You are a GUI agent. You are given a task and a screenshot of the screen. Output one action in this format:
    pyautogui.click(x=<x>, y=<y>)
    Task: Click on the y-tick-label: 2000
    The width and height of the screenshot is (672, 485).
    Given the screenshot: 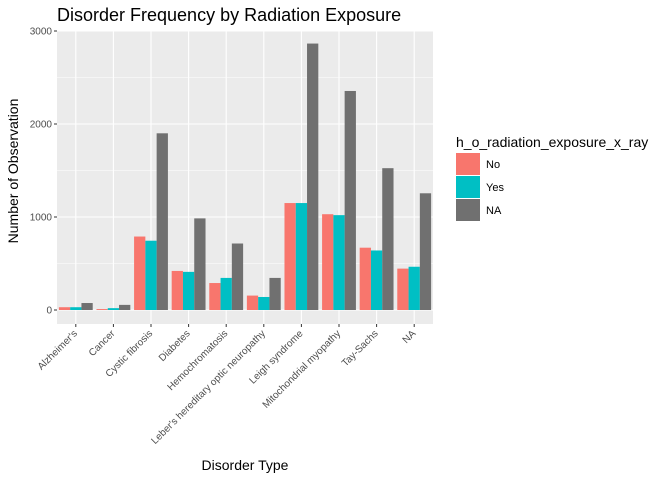 What is the action you would take?
    pyautogui.click(x=41, y=125)
    